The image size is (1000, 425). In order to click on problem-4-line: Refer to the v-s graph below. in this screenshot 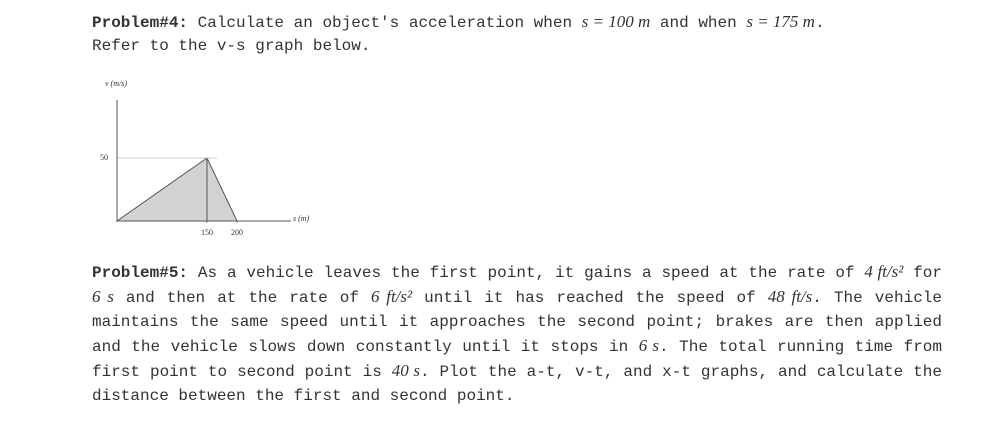, I will do `click(231, 46)`.